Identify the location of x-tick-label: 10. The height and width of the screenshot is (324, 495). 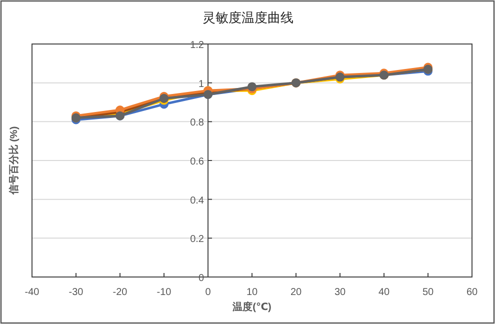
(252, 292).